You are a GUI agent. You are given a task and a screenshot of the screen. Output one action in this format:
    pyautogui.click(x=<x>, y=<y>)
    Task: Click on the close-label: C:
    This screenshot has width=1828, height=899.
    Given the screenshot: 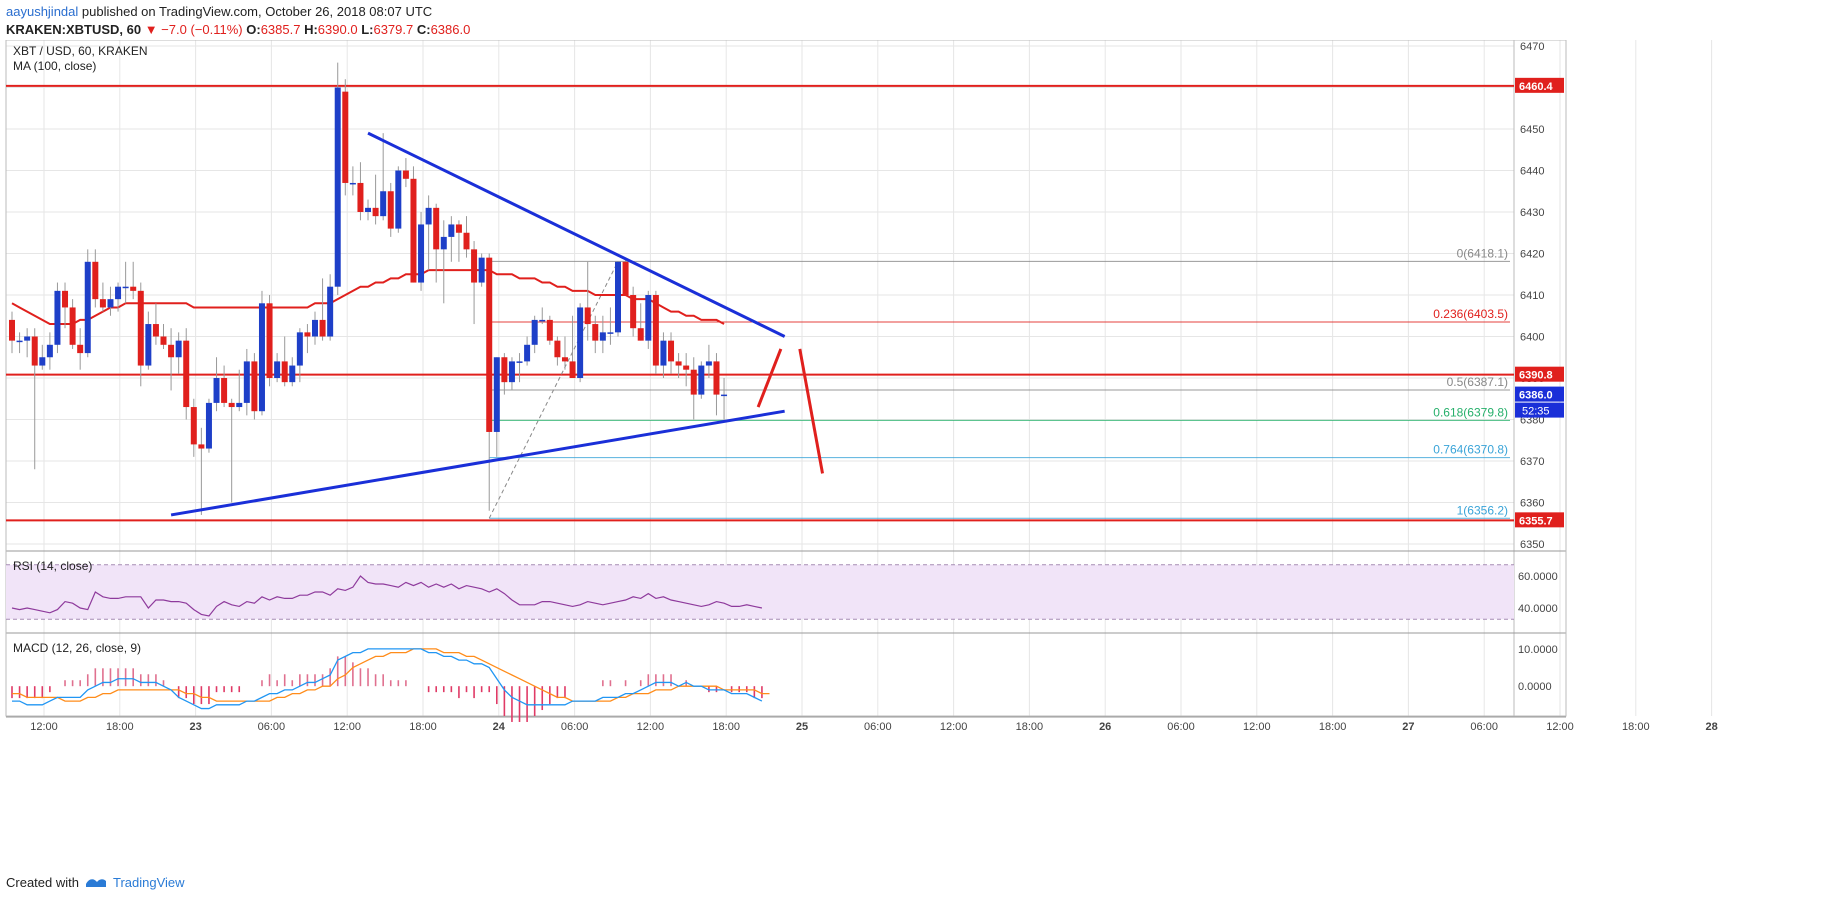 What is the action you would take?
    pyautogui.click(x=423, y=29)
    